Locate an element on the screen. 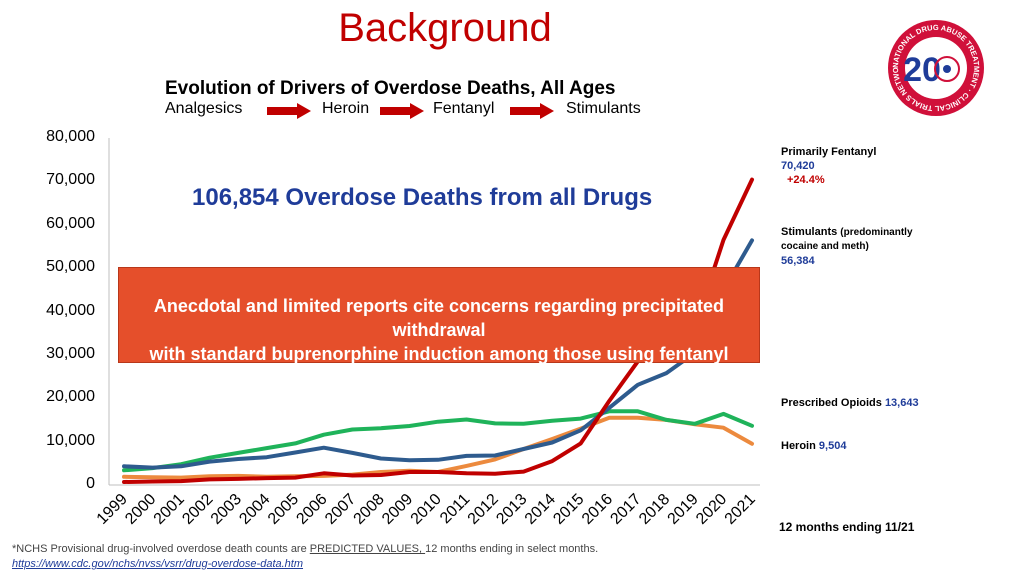  y-tick-label: 40,000 is located at coordinates (70, 310).